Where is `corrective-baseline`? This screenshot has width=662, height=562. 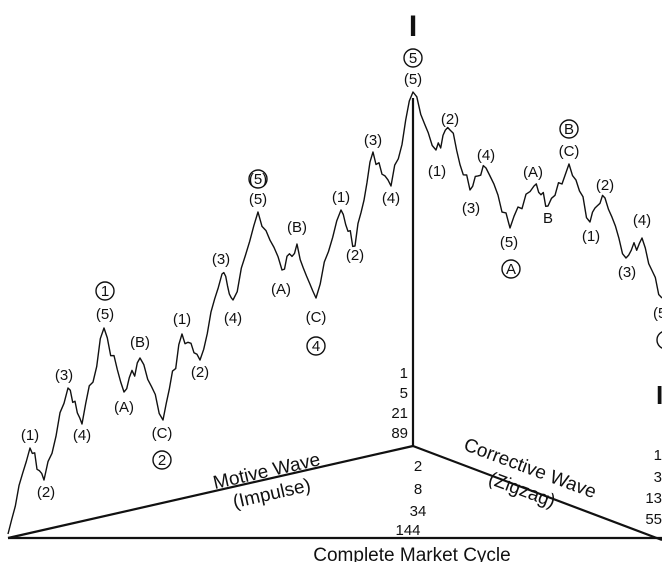
corrective-baseline is located at coordinates (537, 493).